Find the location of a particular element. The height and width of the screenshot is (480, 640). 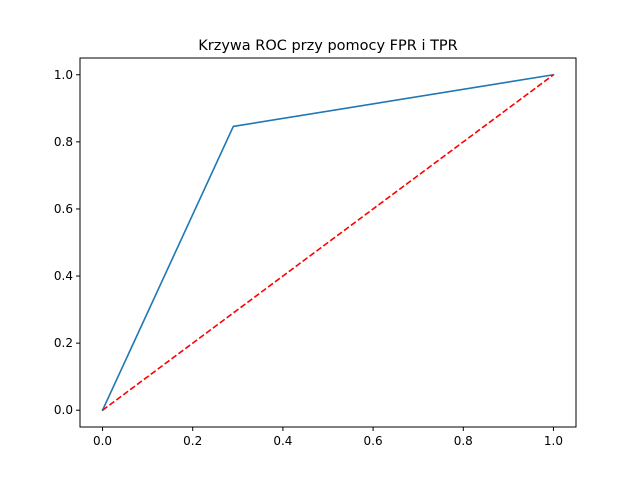

x-tick-label: 0.2 is located at coordinates (192, 441).